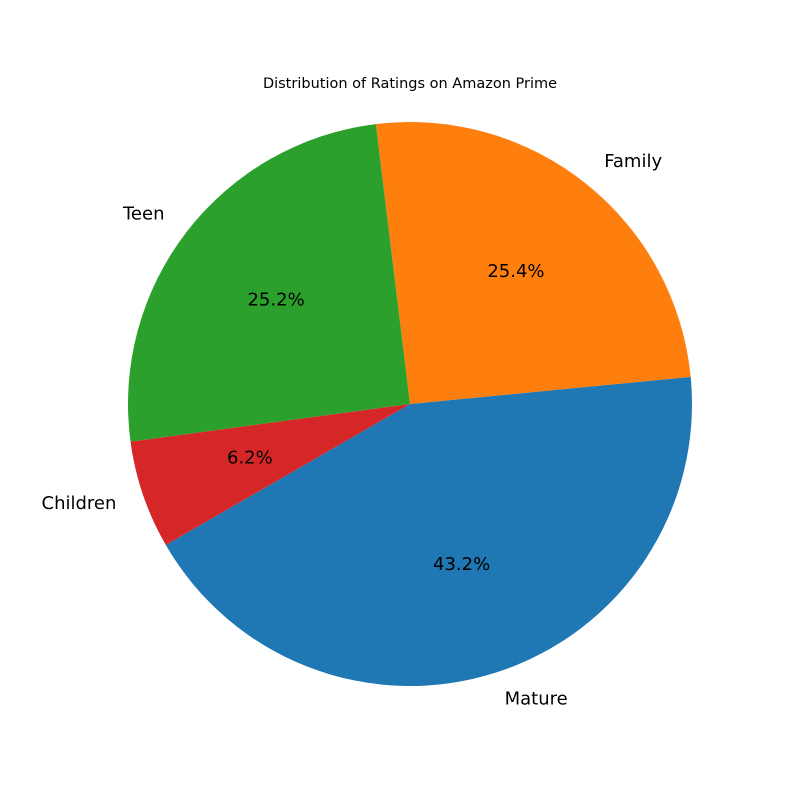 The width and height of the screenshot is (800, 800). I want to click on pct-label-teen: 25.2%, so click(275, 300).